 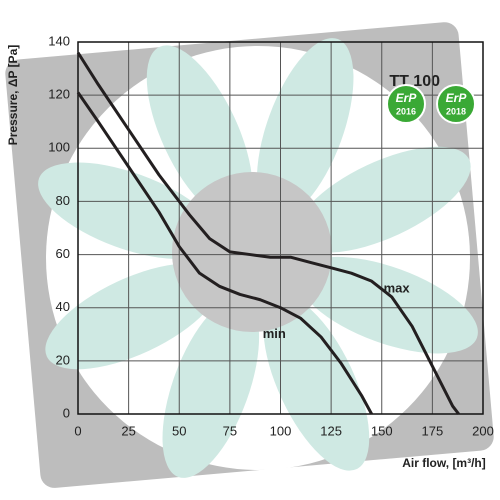 What do you see at coordinates (230, 430) in the screenshot?
I see `x-tick-label: 75` at bounding box center [230, 430].